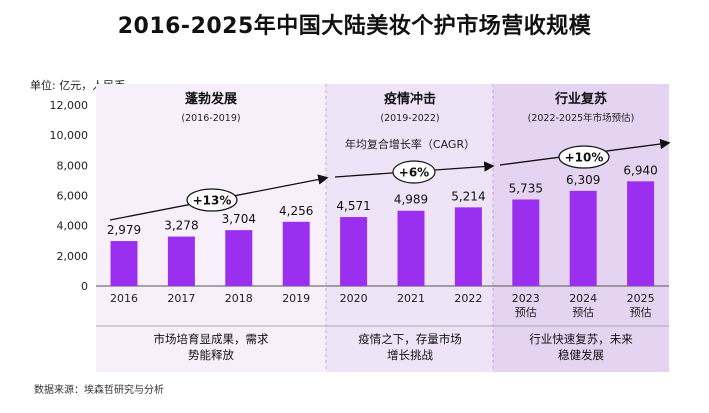  I want to click on y-tick-label: 4,000, so click(73, 226).